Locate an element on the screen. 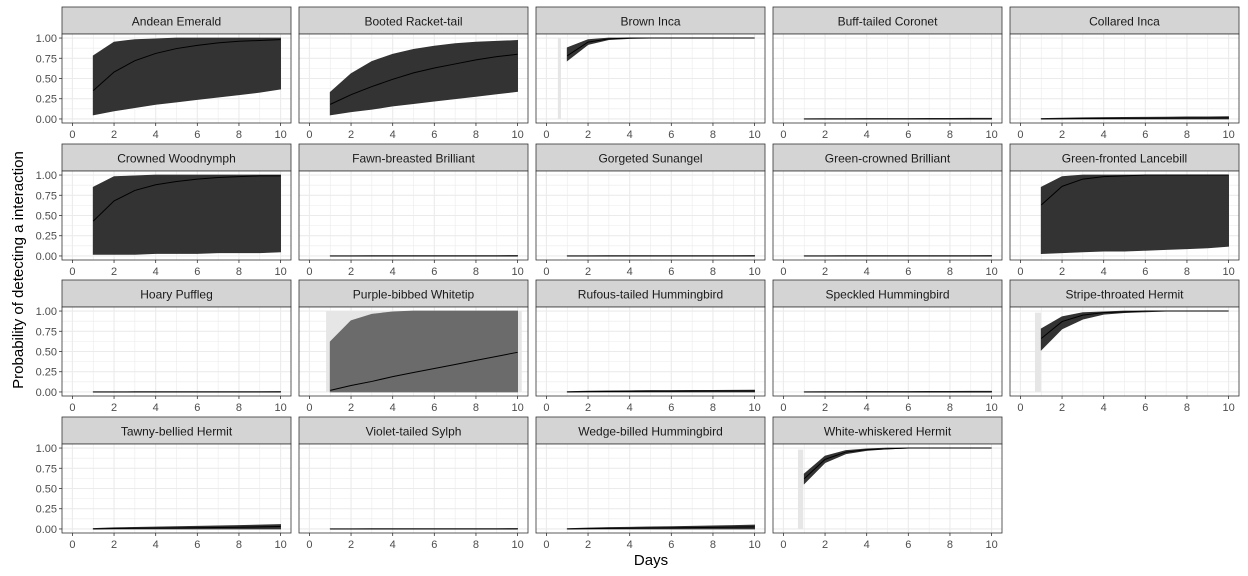 The width and height of the screenshot is (1248, 576). y-tick-label: 0.25 is located at coordinates (46, 100).